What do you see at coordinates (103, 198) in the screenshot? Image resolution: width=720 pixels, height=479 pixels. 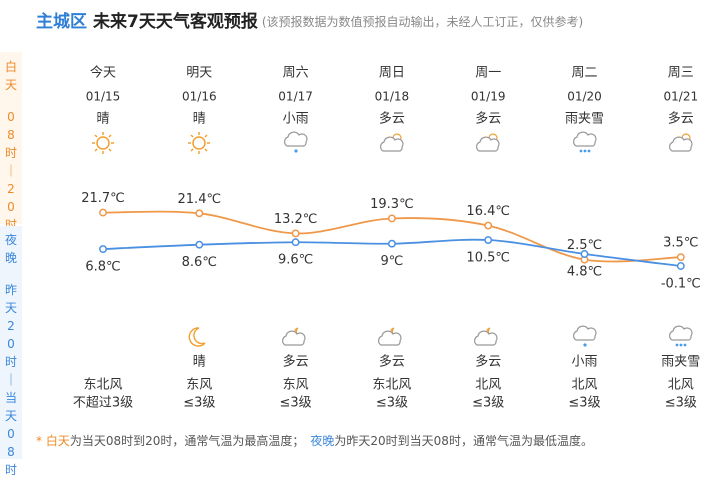 I see `high-label: 21.7℃` at bounding box center [103, 198].